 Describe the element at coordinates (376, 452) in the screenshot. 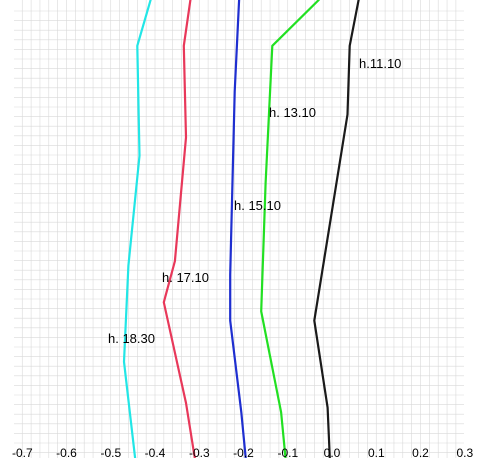

I see `x-tick-label: 0.1` at that location.